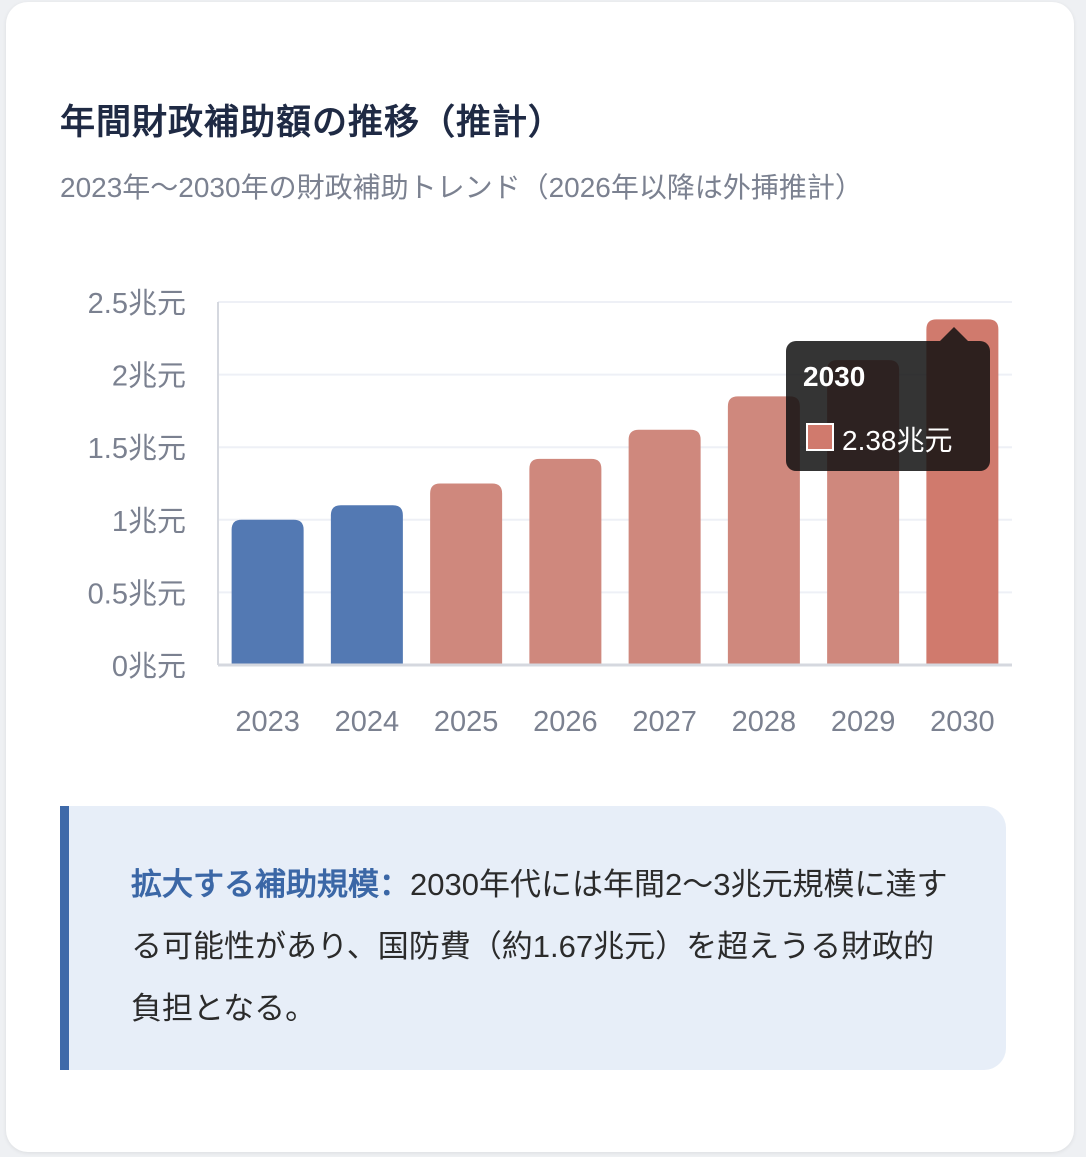 The image size is (1086, 1157). I want to click on x-tick-label: 2026, so click(565, 722).